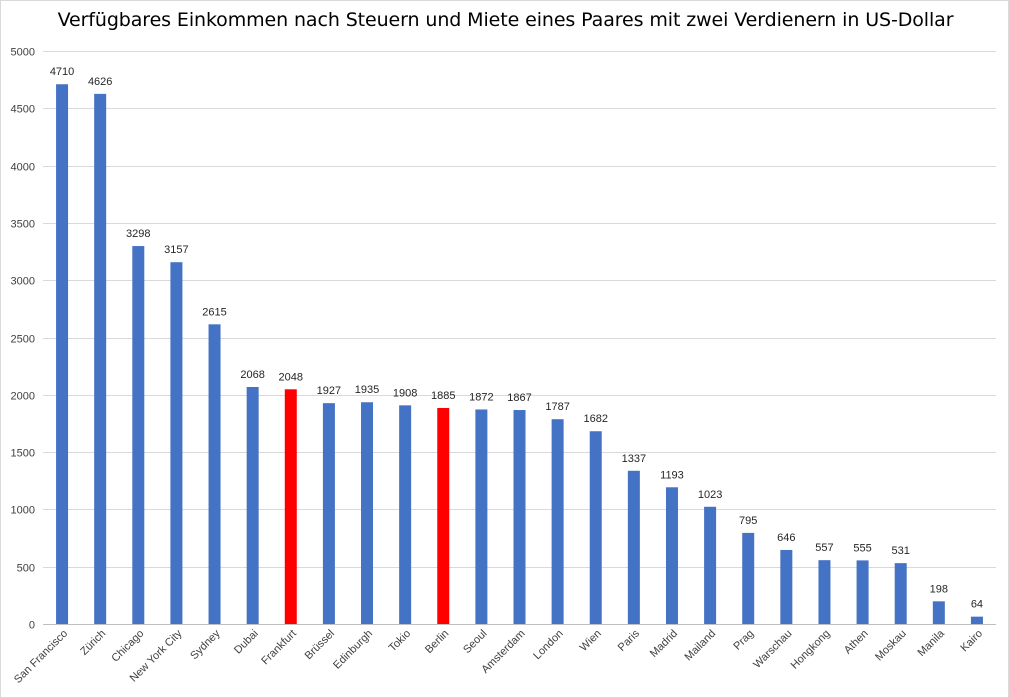 This screenshot has width=1009, height=698. What do you see at coordinates (23, 282) in the screenshot?
I see `y-tick-label: 3000` at bounding box center [23, 282].